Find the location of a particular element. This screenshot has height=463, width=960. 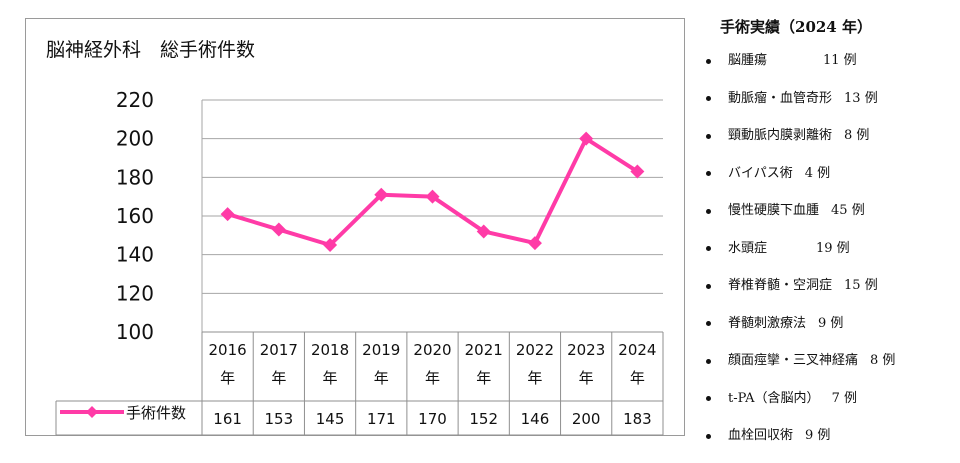

procedure-name: 水頭症 is located at coordinates (748, 248).